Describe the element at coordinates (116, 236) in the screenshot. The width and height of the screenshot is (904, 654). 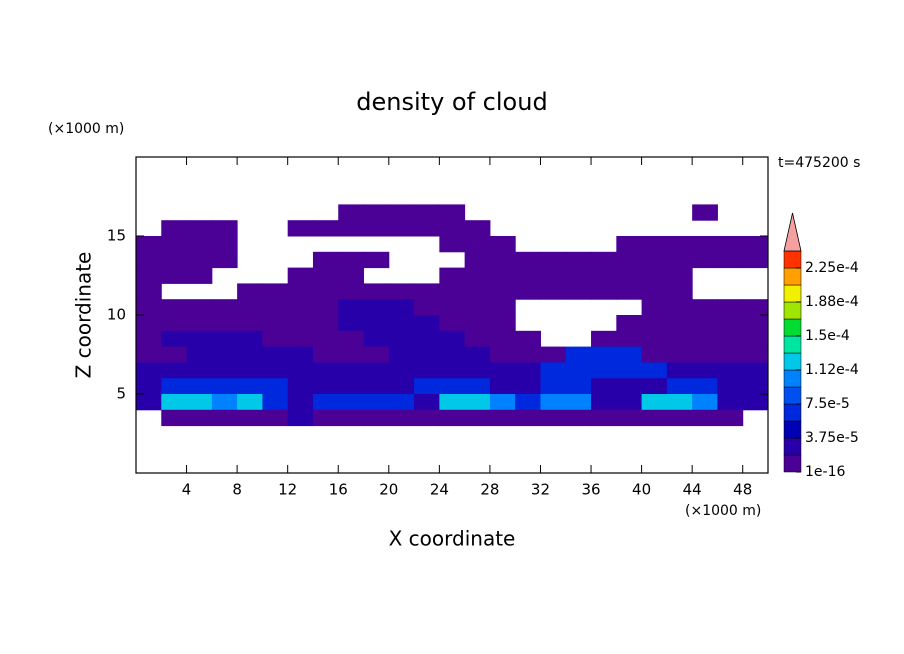
I see `y-tick-label: 15` at that location.